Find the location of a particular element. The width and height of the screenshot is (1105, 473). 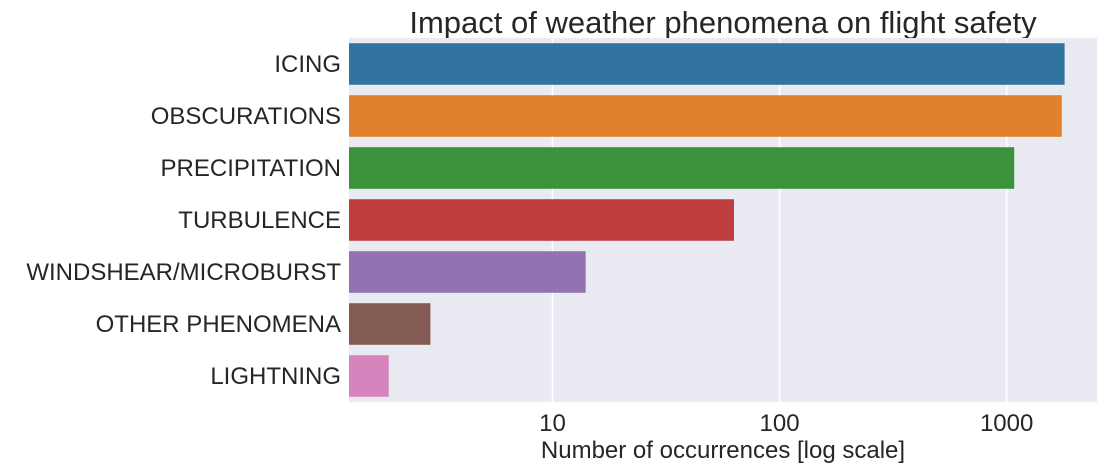

x-tick-label: 100 is located at coordinates (780, 423).